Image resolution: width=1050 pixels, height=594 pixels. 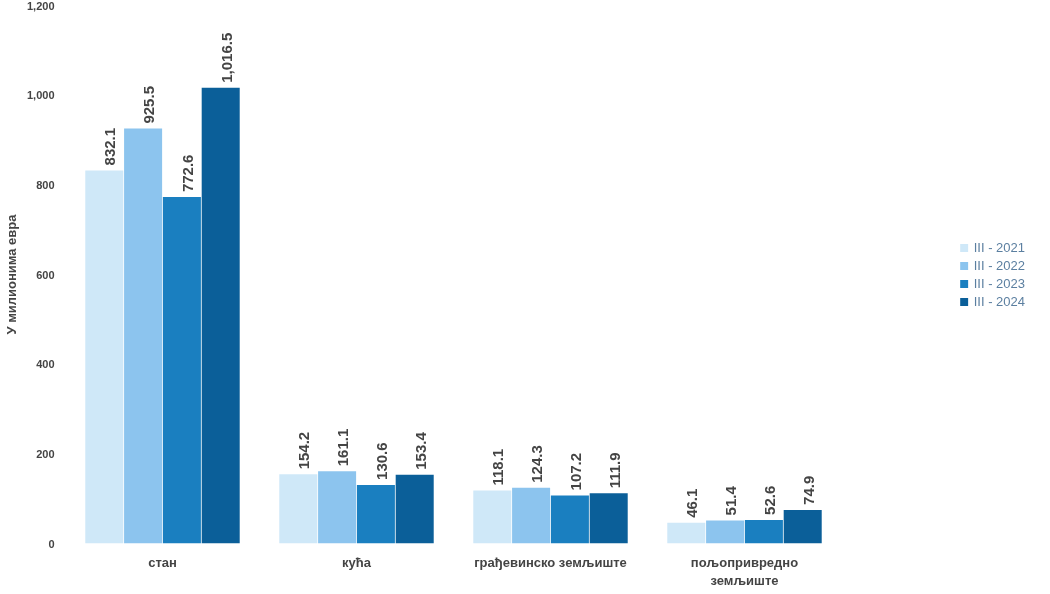 I want to click on data-label: 46.1, so click(x=692, y=503).